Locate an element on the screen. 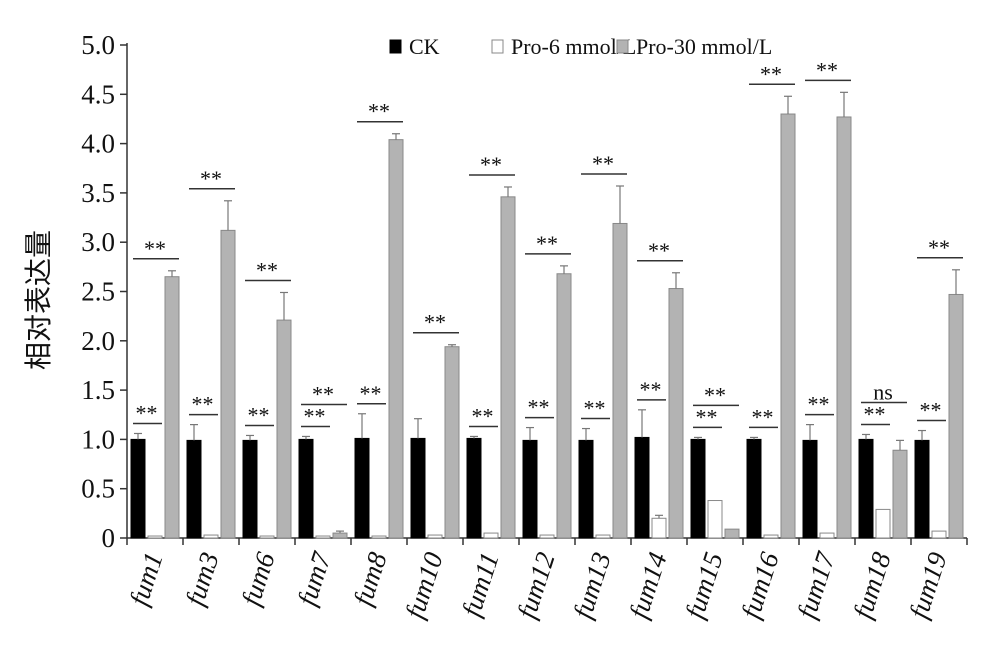 This screenshot has height=669, width=1003. category-label: fum8 is located at coordinates (369, 578).